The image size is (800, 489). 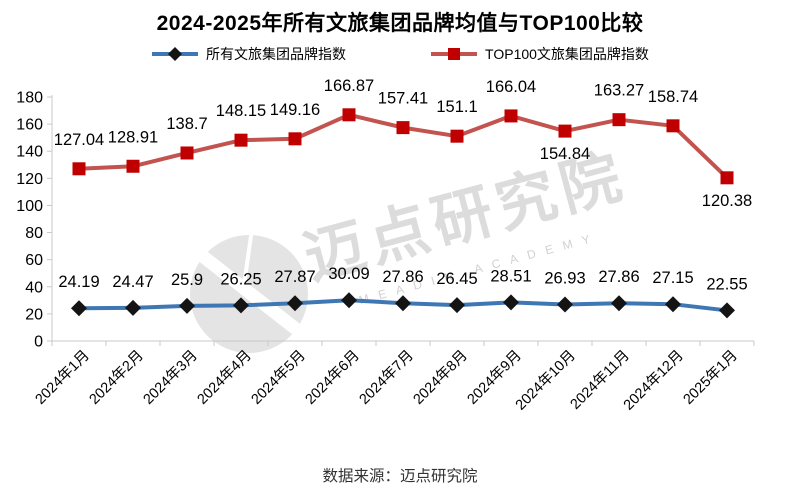 What do you see at coordinates (29, 179) in the screenshot?
I see `y-axis-tick-label: 120` at bounding box center [29, 179].